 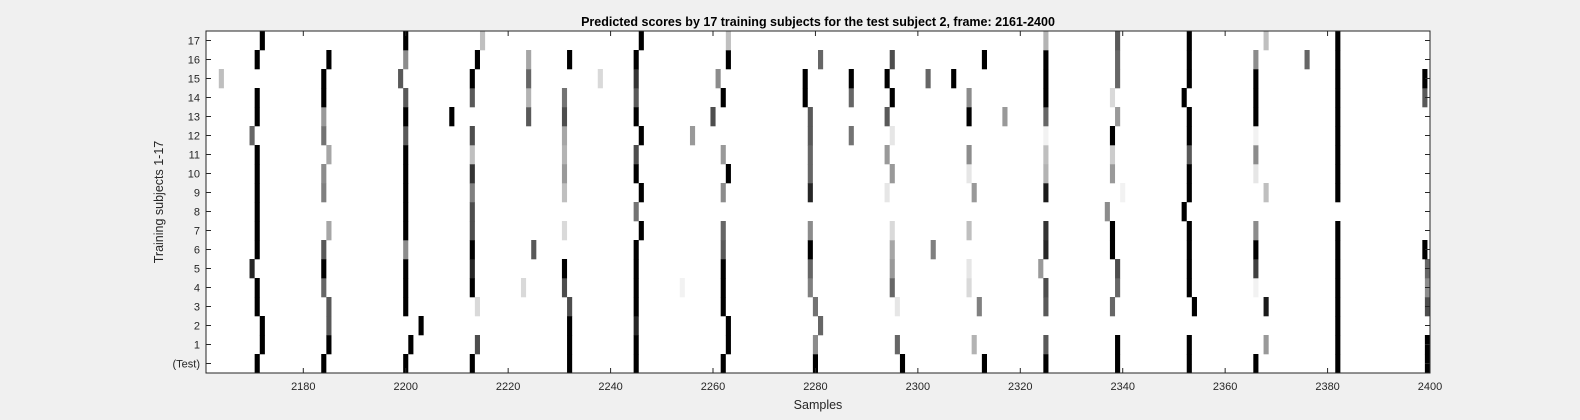 What do you see at coordinates (194, 175) in the screenshot?
I see `y-tick-label: 10` at bounding box center [194, 175].